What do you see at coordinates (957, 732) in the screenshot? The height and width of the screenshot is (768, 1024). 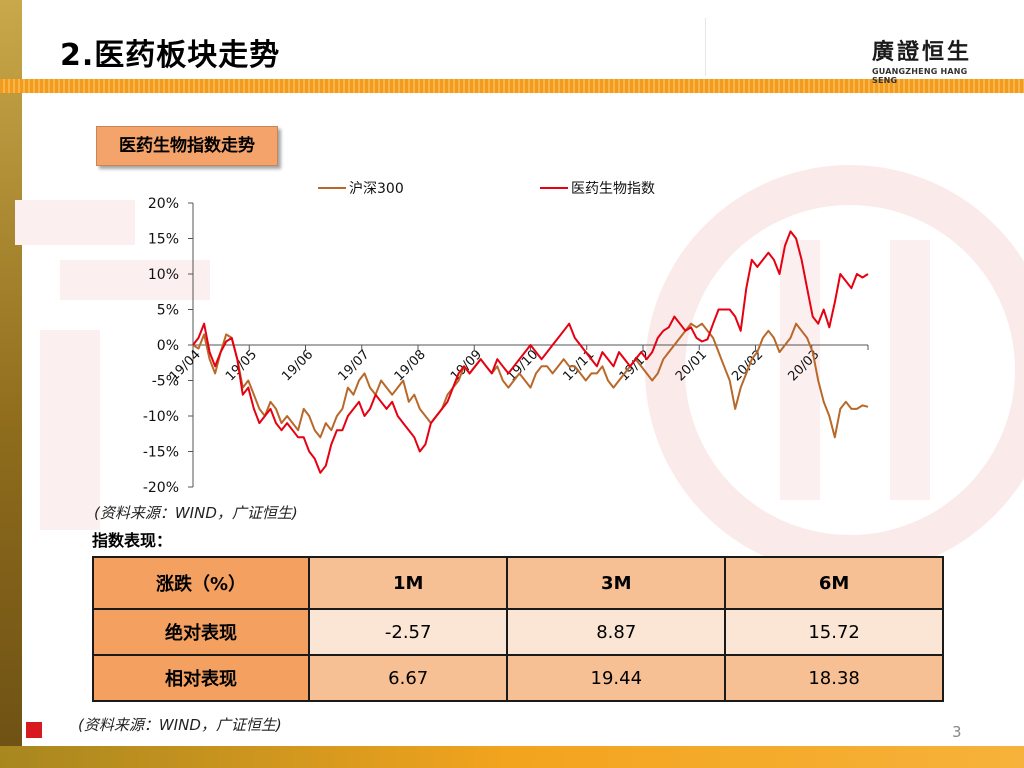 I see `page-number: 3` at bounding box center [957, 732].